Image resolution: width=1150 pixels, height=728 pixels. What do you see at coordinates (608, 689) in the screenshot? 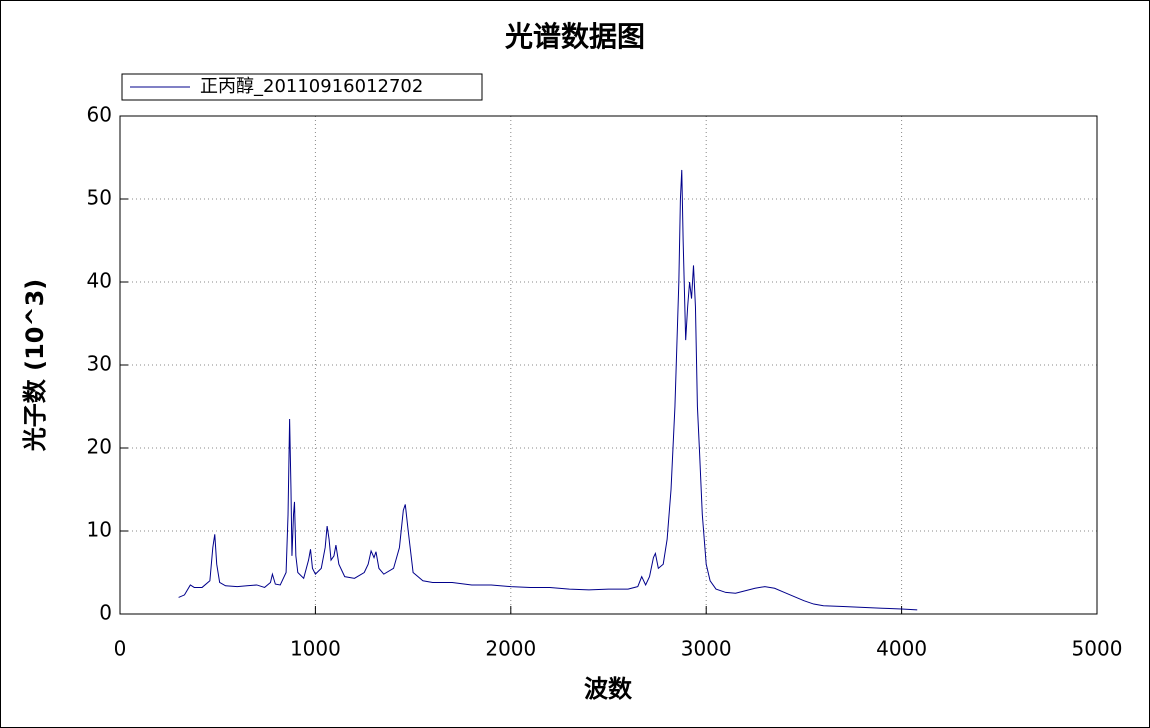
I see `x-axis-label: 波数` at bounding box center [608, 689].